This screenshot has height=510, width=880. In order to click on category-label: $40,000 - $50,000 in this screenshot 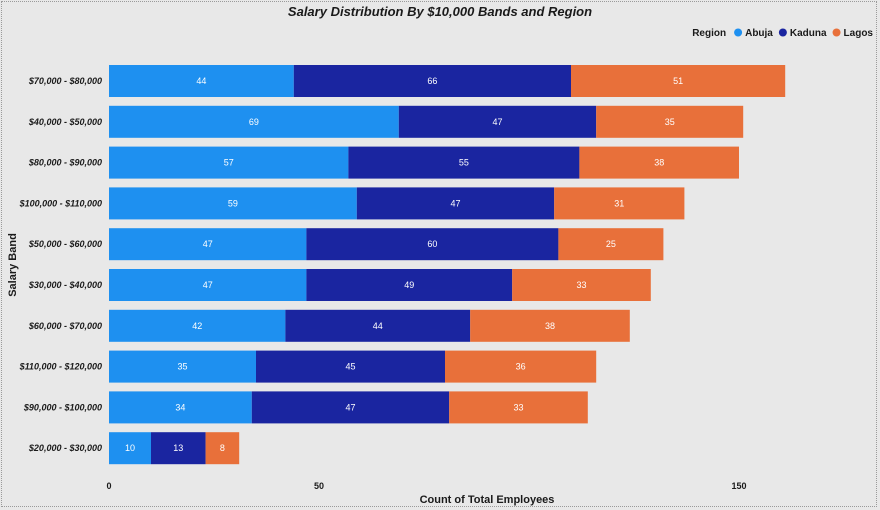, I will do `click(65, 122)`.